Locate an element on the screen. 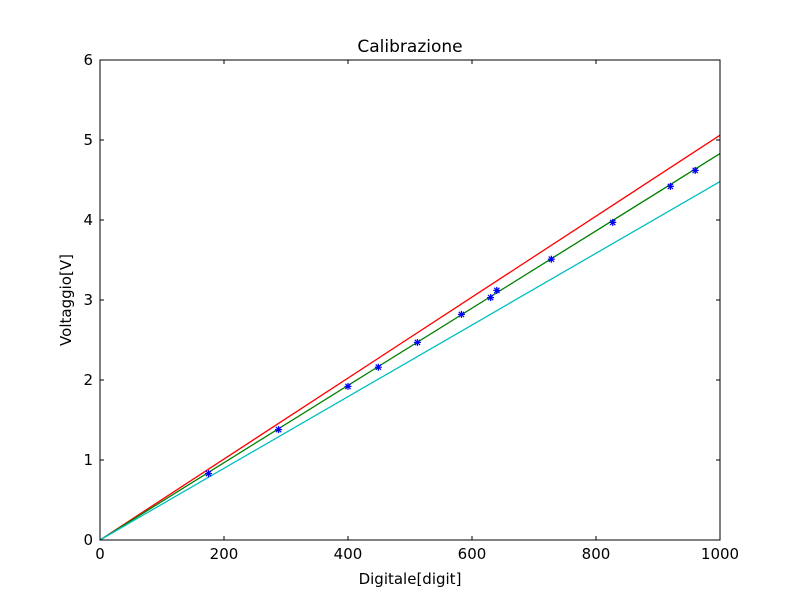 The width and height of the screenshot is (800, 600). chart-title: Calibrazione is located at coordinates (409, 47).